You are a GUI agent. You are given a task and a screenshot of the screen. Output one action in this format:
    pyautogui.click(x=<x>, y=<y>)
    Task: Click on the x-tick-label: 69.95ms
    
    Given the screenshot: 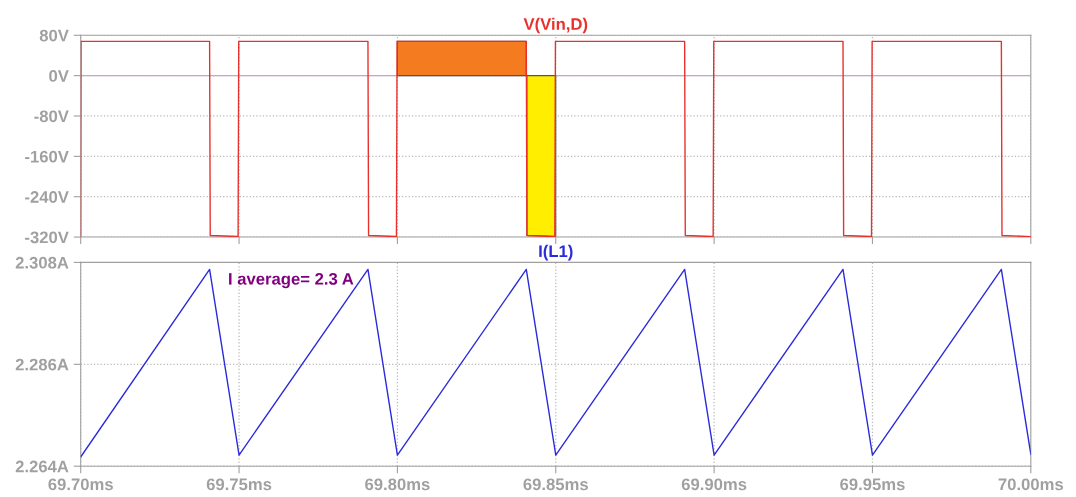 What is the action you would take?
    pyautogui.click(x=872, y=484)
    